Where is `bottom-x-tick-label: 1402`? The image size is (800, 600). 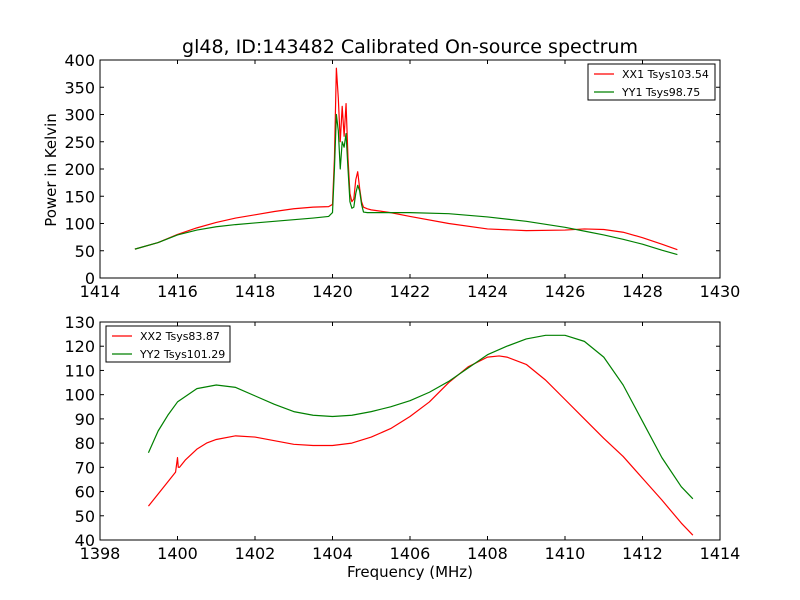
bottom-x-tick-label: 1402 is located at coordinates (255, 553).